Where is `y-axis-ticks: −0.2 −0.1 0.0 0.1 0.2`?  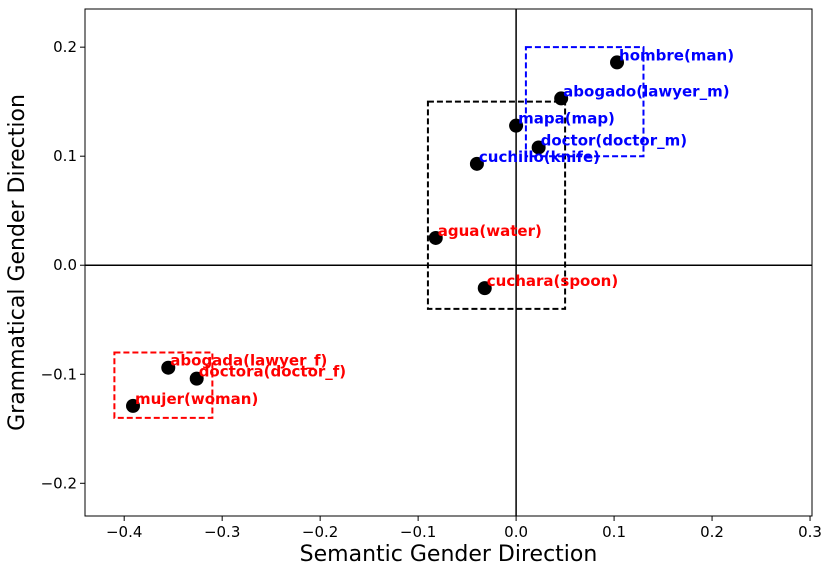
y-axis-ticks: −0.2 −0.1 0.0 0.1 0.2 is located at coordinates (63, 265).